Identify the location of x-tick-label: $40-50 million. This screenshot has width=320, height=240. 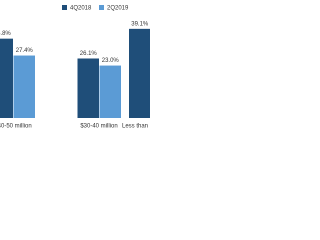
(16, 127).